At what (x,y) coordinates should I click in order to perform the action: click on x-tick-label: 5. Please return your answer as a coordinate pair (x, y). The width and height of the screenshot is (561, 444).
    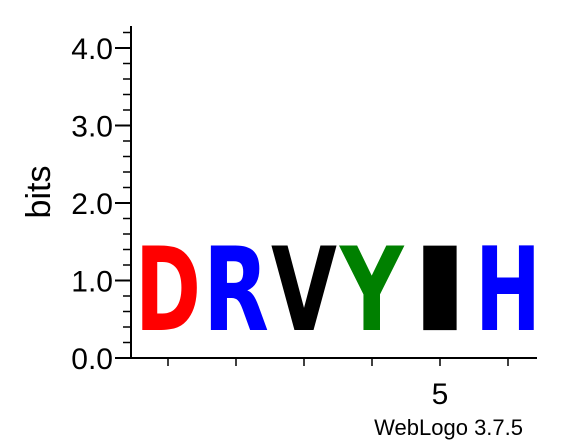
    Looking at the image, I should click on (440, 394).